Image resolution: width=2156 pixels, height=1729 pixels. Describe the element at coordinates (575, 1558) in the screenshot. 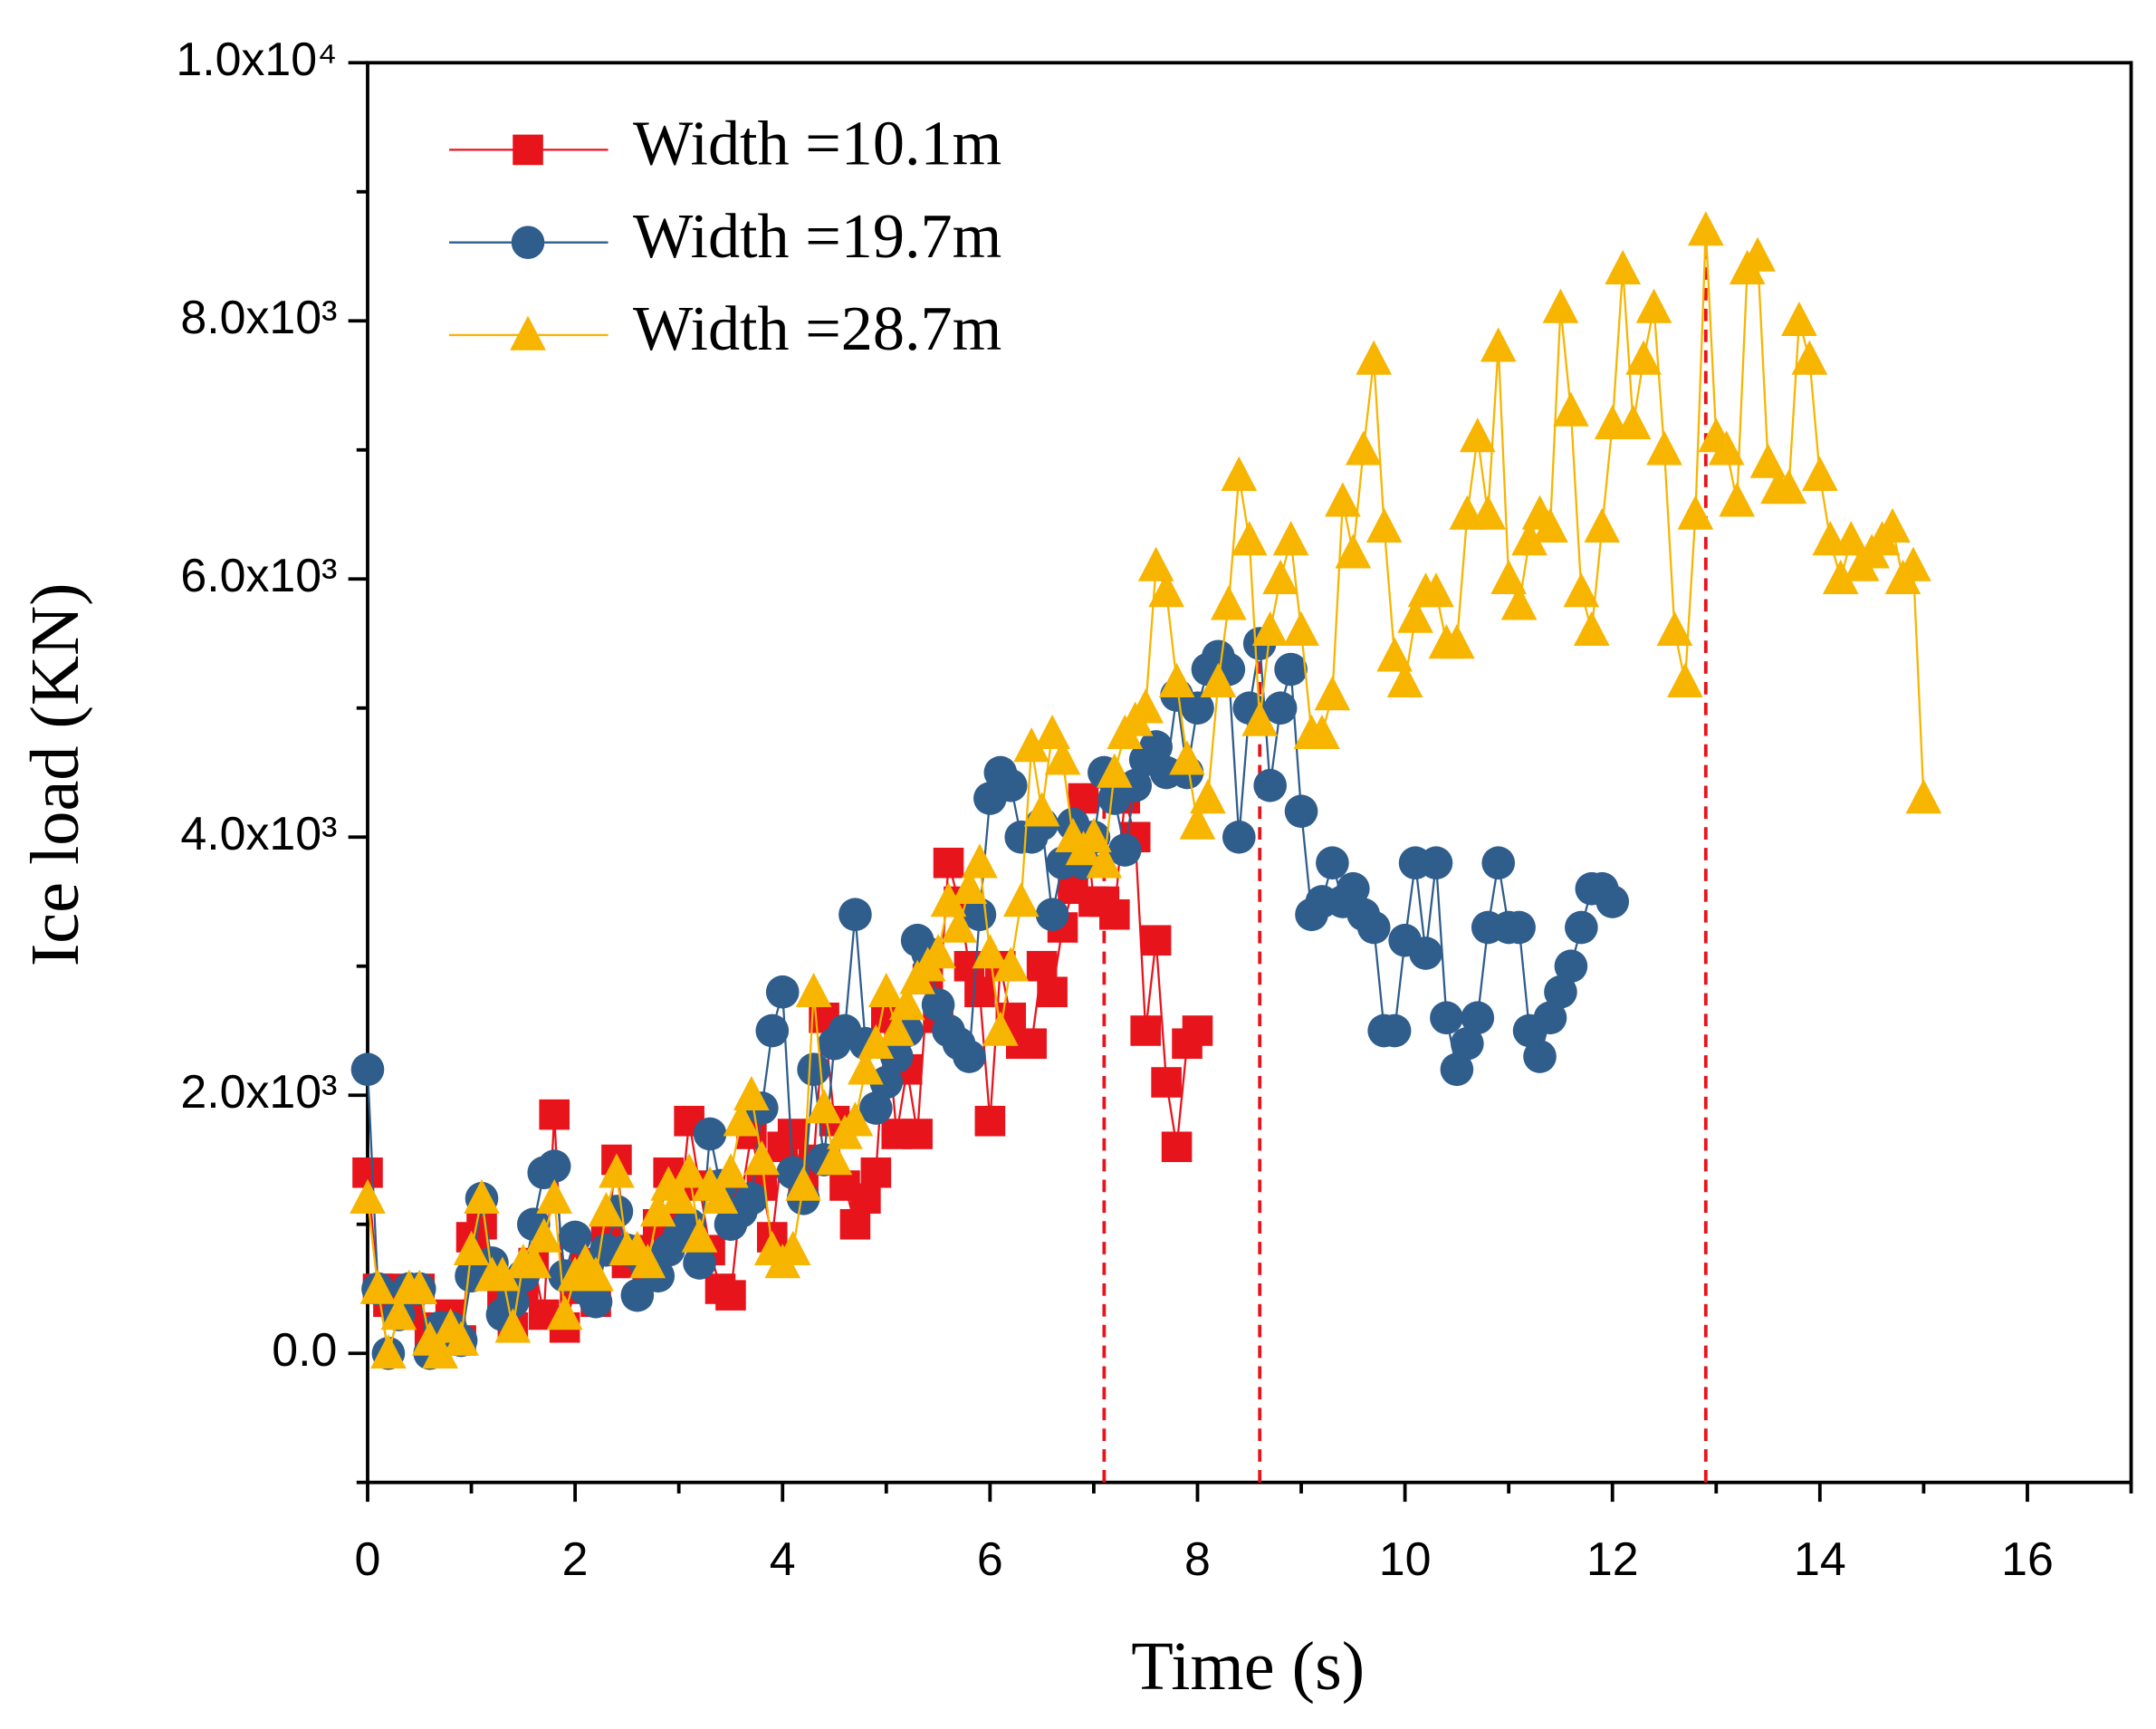

I see `x-tick-label: 2` at that location.